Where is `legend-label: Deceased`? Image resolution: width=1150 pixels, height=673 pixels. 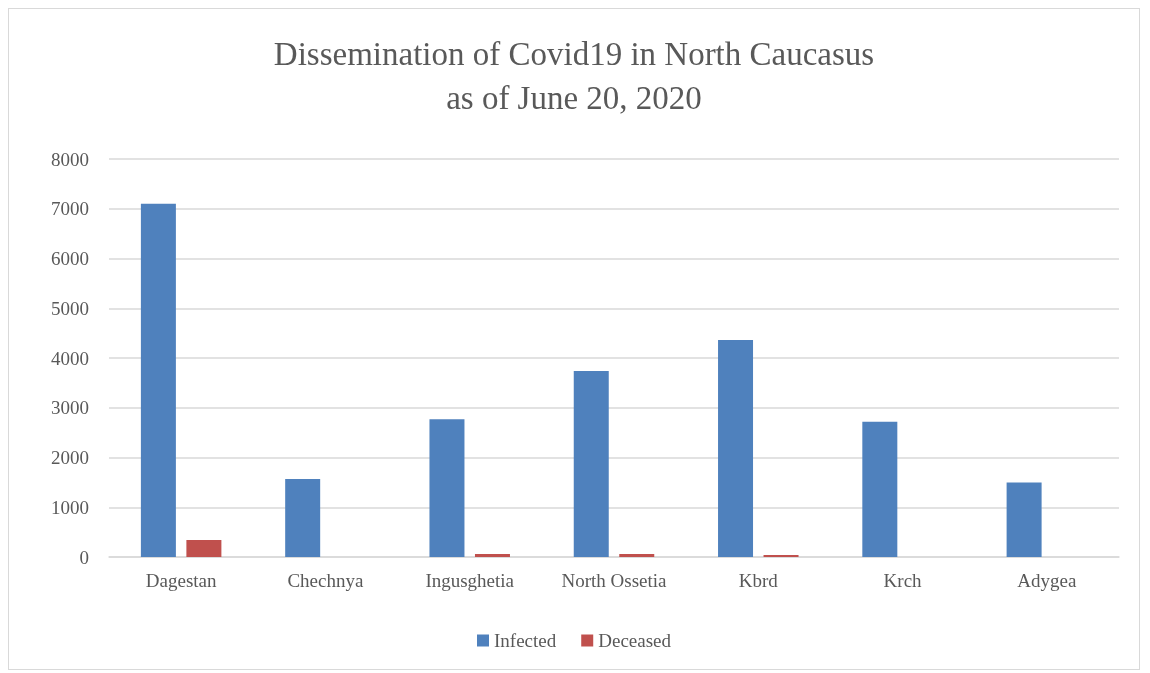
legend-label: Deceased is located at coordinates (635, 640).